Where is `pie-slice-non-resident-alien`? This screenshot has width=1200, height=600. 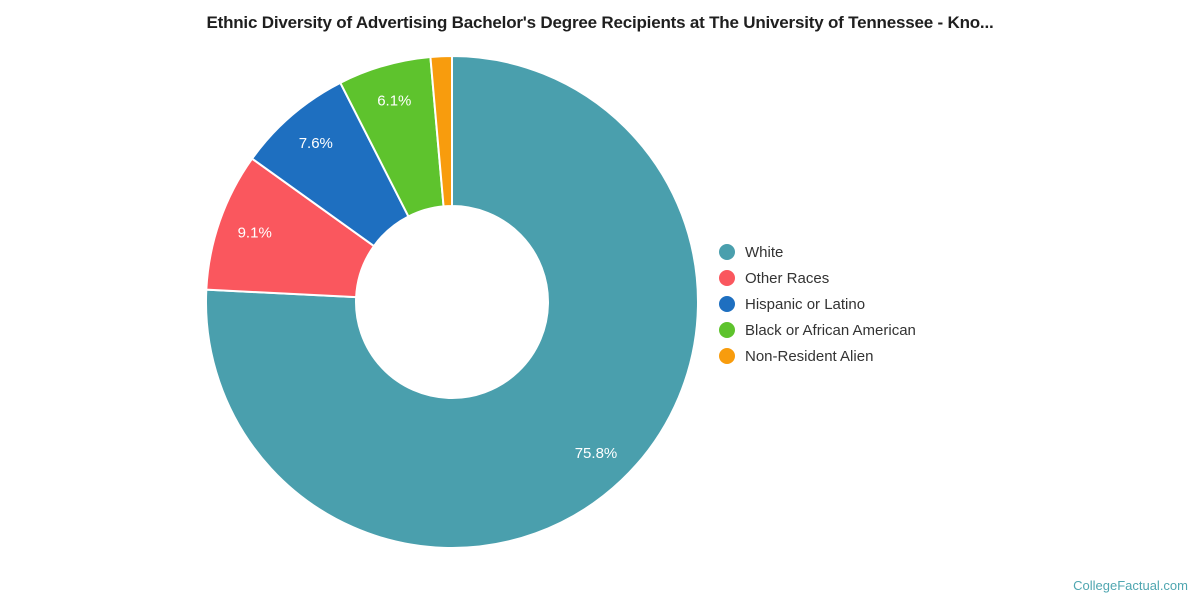
pie-slice-non-resident-alien is located at coordinates (441, 131).